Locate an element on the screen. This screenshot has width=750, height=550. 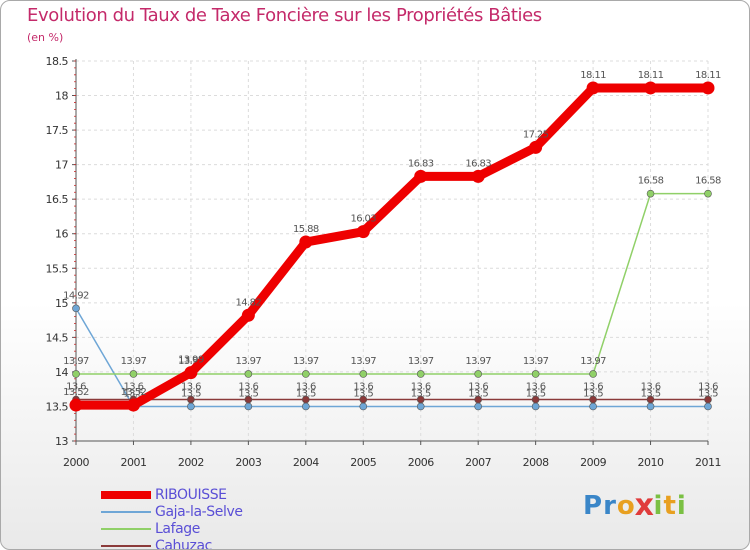
data-label: 14.82 is located at coordinates (249, 302).